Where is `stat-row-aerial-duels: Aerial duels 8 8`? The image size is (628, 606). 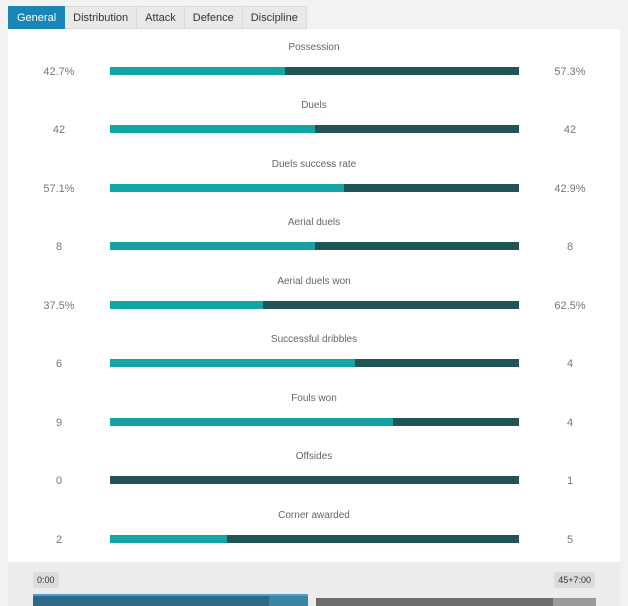 stat-row-aerial-duels: Aerial duels 8 8 is located at coordinates (314, 233).